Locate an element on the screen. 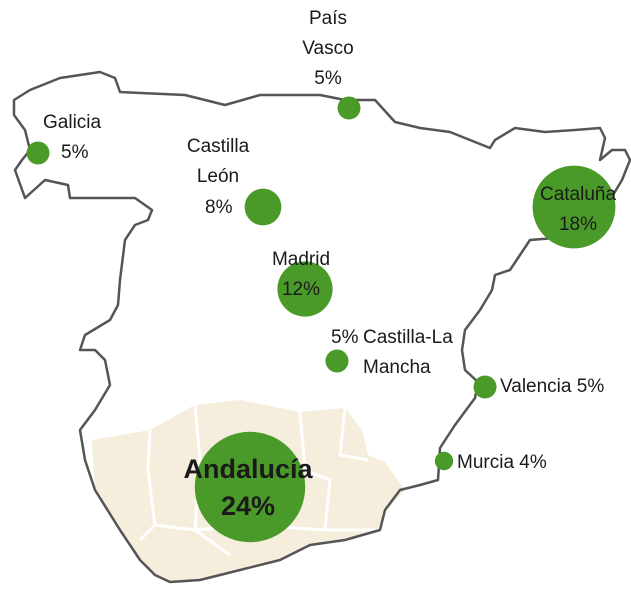  label: Madrid 12% is located at coordinates (301, 275).